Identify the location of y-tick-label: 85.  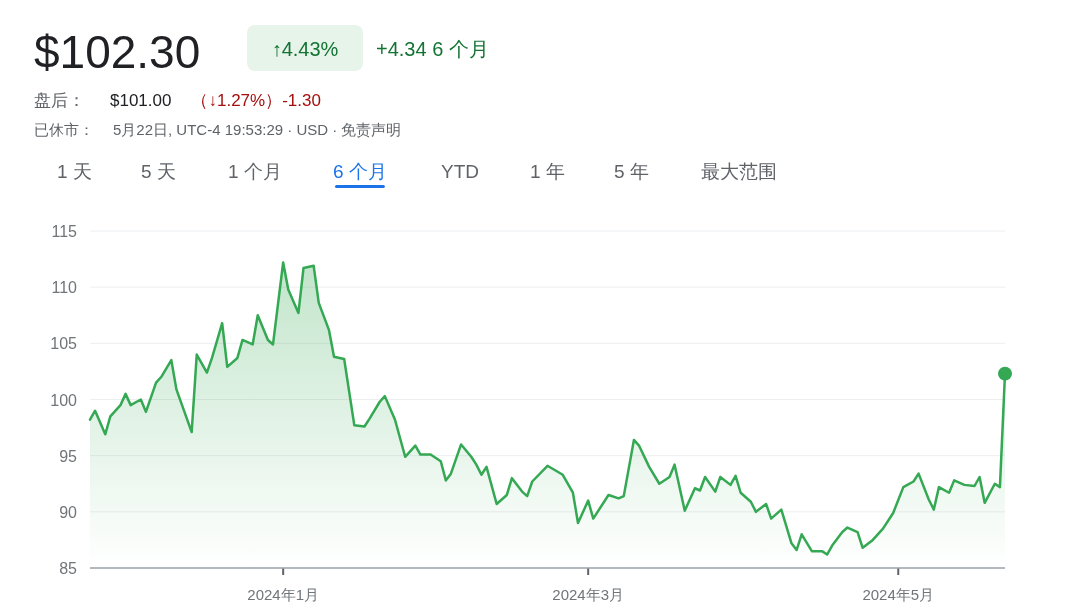
(68, 568).